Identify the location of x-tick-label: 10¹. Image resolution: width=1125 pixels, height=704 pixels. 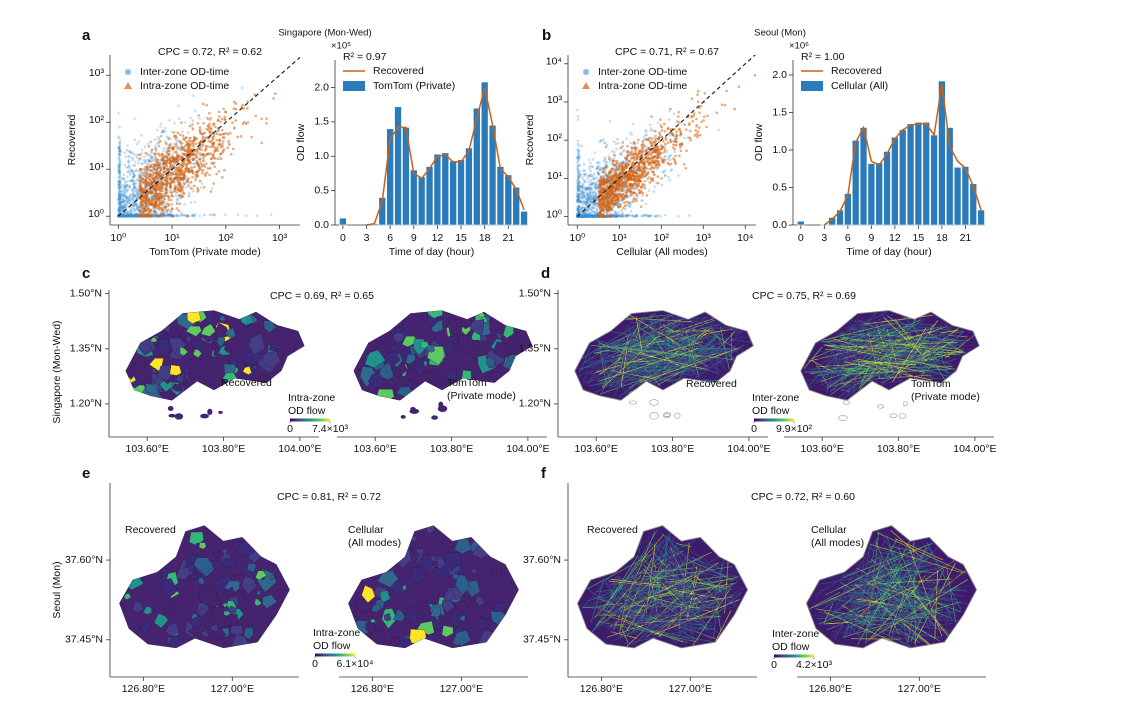
(172, 238).